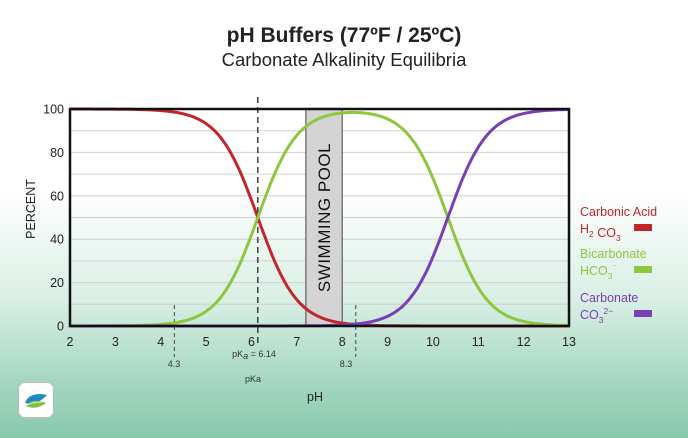  What do you see at coordinates (57, 240) in the screenshot?
I see `y-tick-label: 40` at bounding box center [57, 240].